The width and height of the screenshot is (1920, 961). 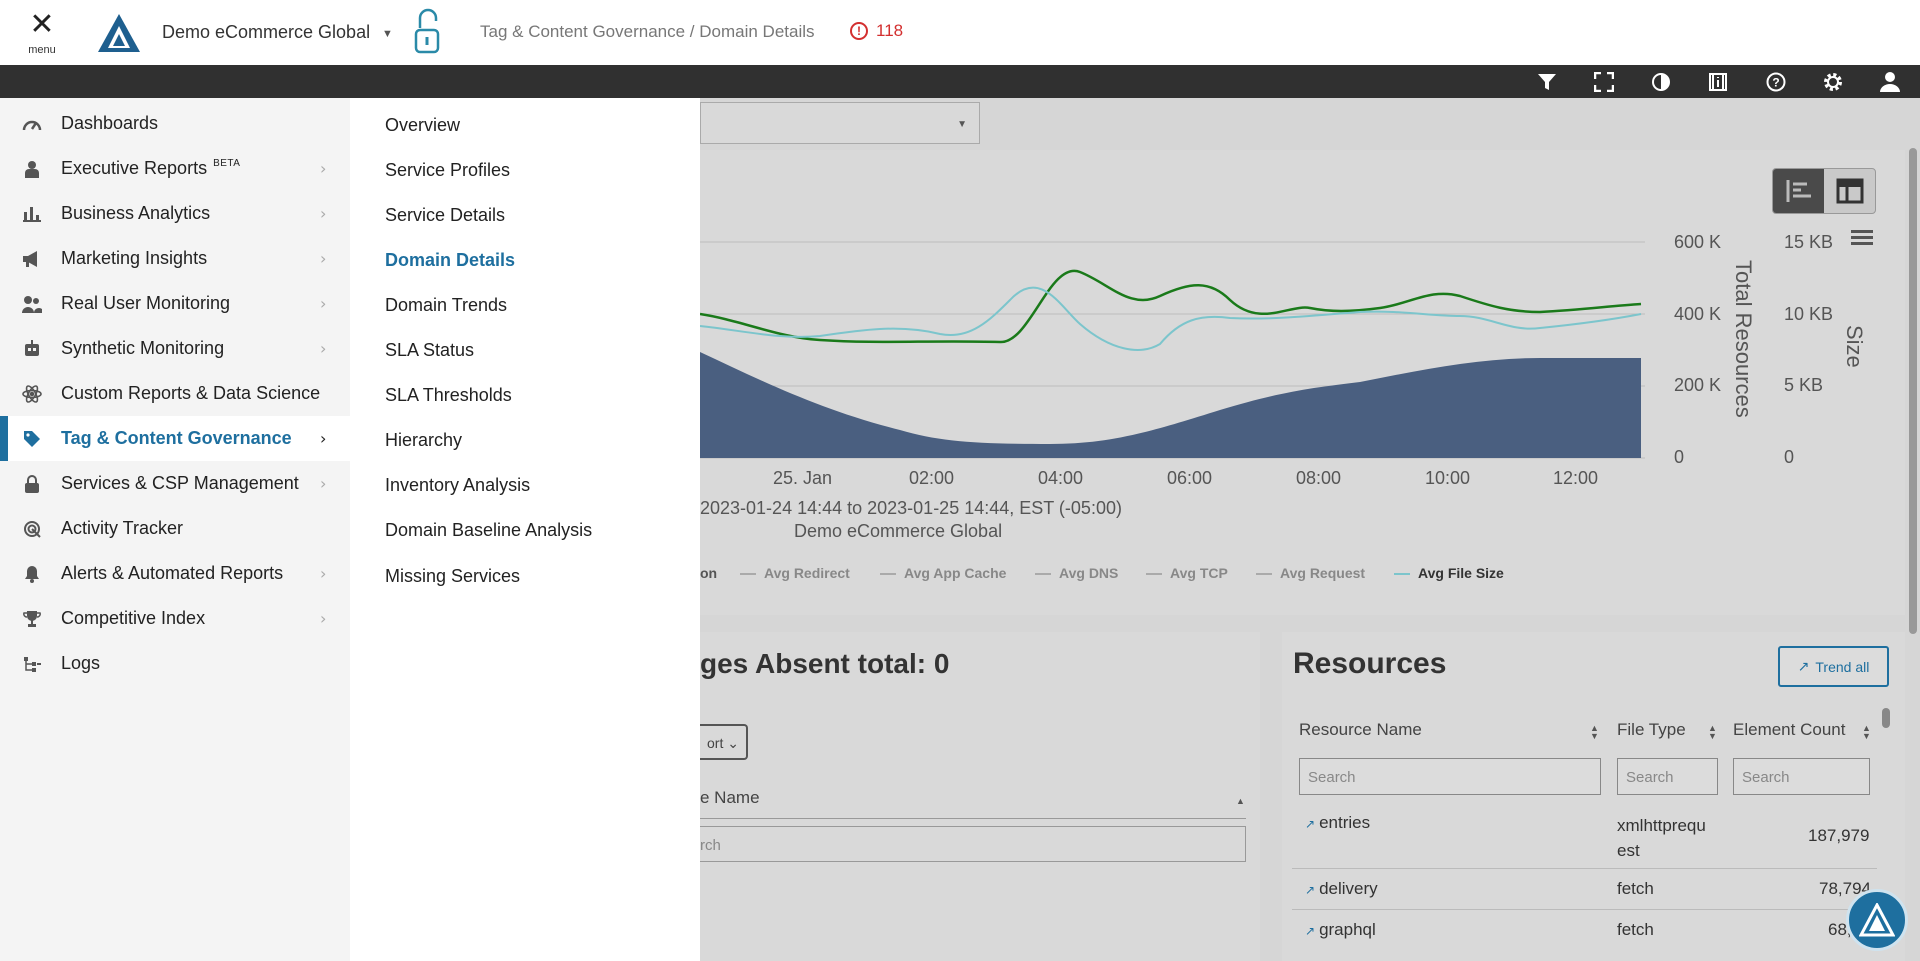 What do you see at coordinates (1340, 929) in the screenshot?
I see `table-row-name: ↗ graphql` at bounding box center [1340, 929].